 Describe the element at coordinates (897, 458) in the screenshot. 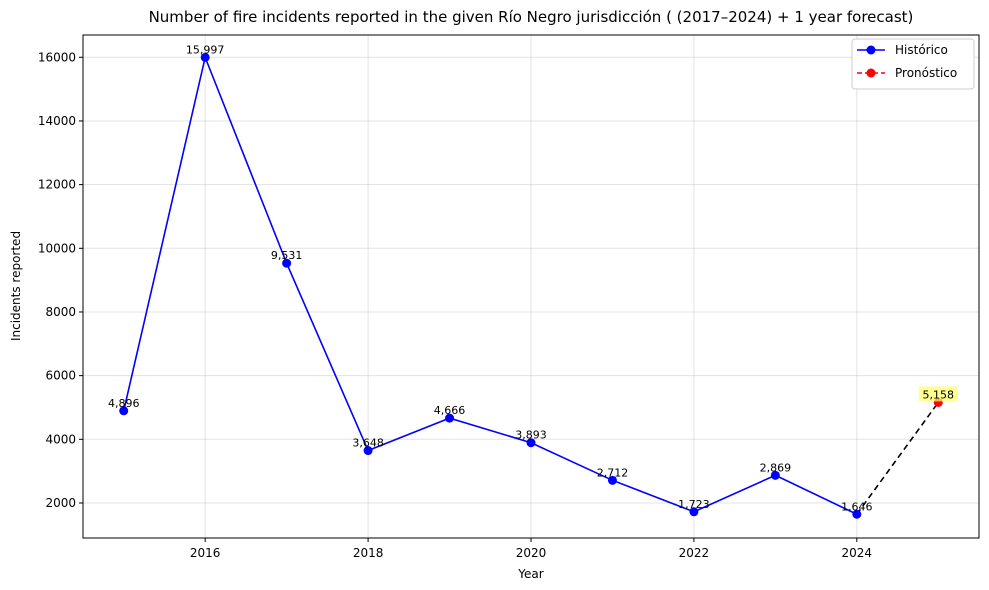

I see `forecast-connector-line` at that location.